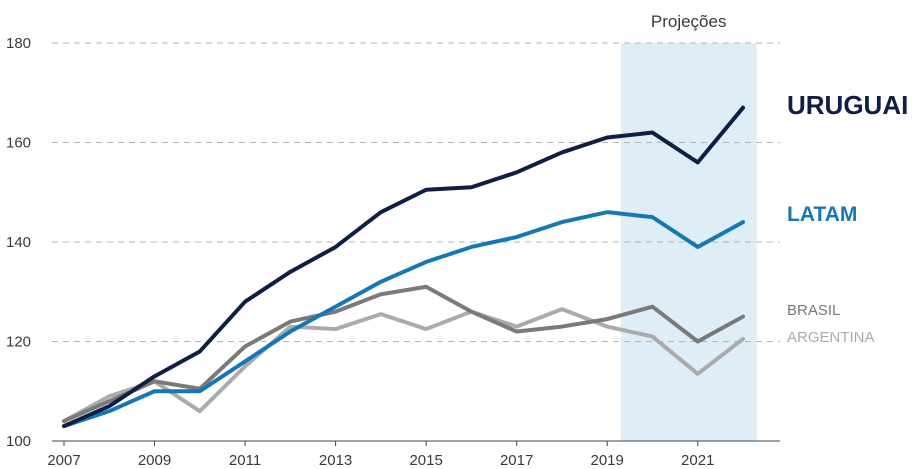 The width and height of the screenshot is (917, 469). What do you see at coordinates (18, 441) in the screenshot?
I see `y-tick-label: 100` at bounding box center [18, 441].